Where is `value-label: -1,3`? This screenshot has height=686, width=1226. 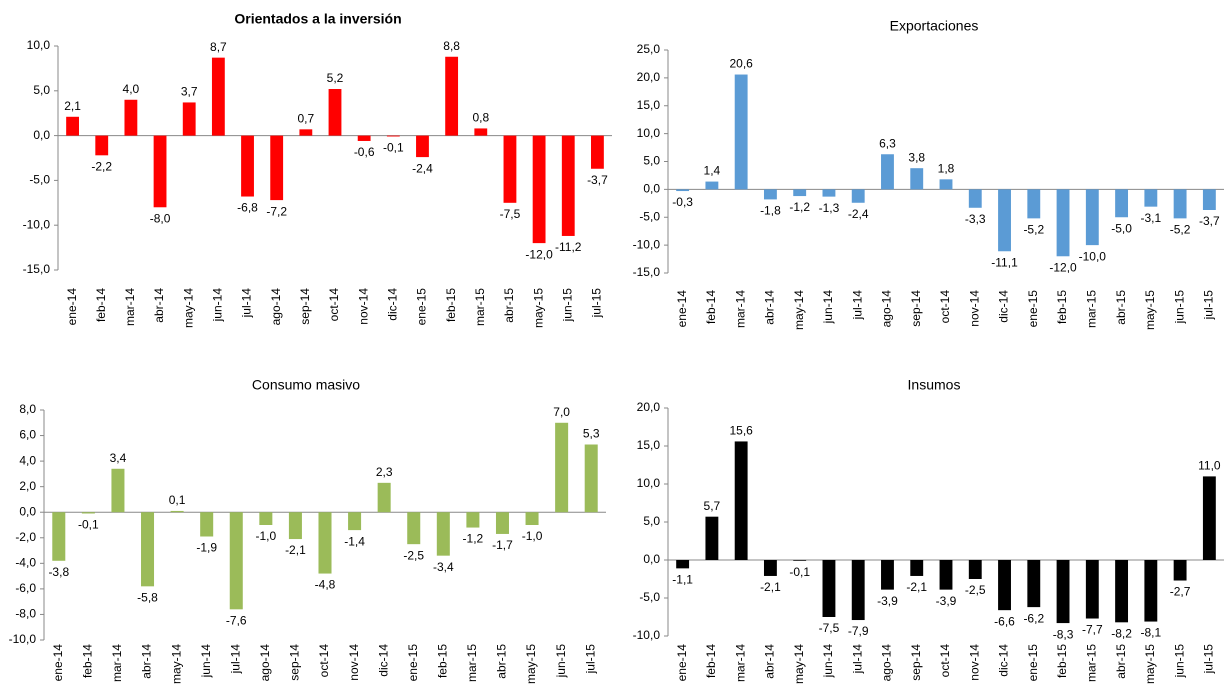
value-label: -1,3 is located at coordinates (829, 208).